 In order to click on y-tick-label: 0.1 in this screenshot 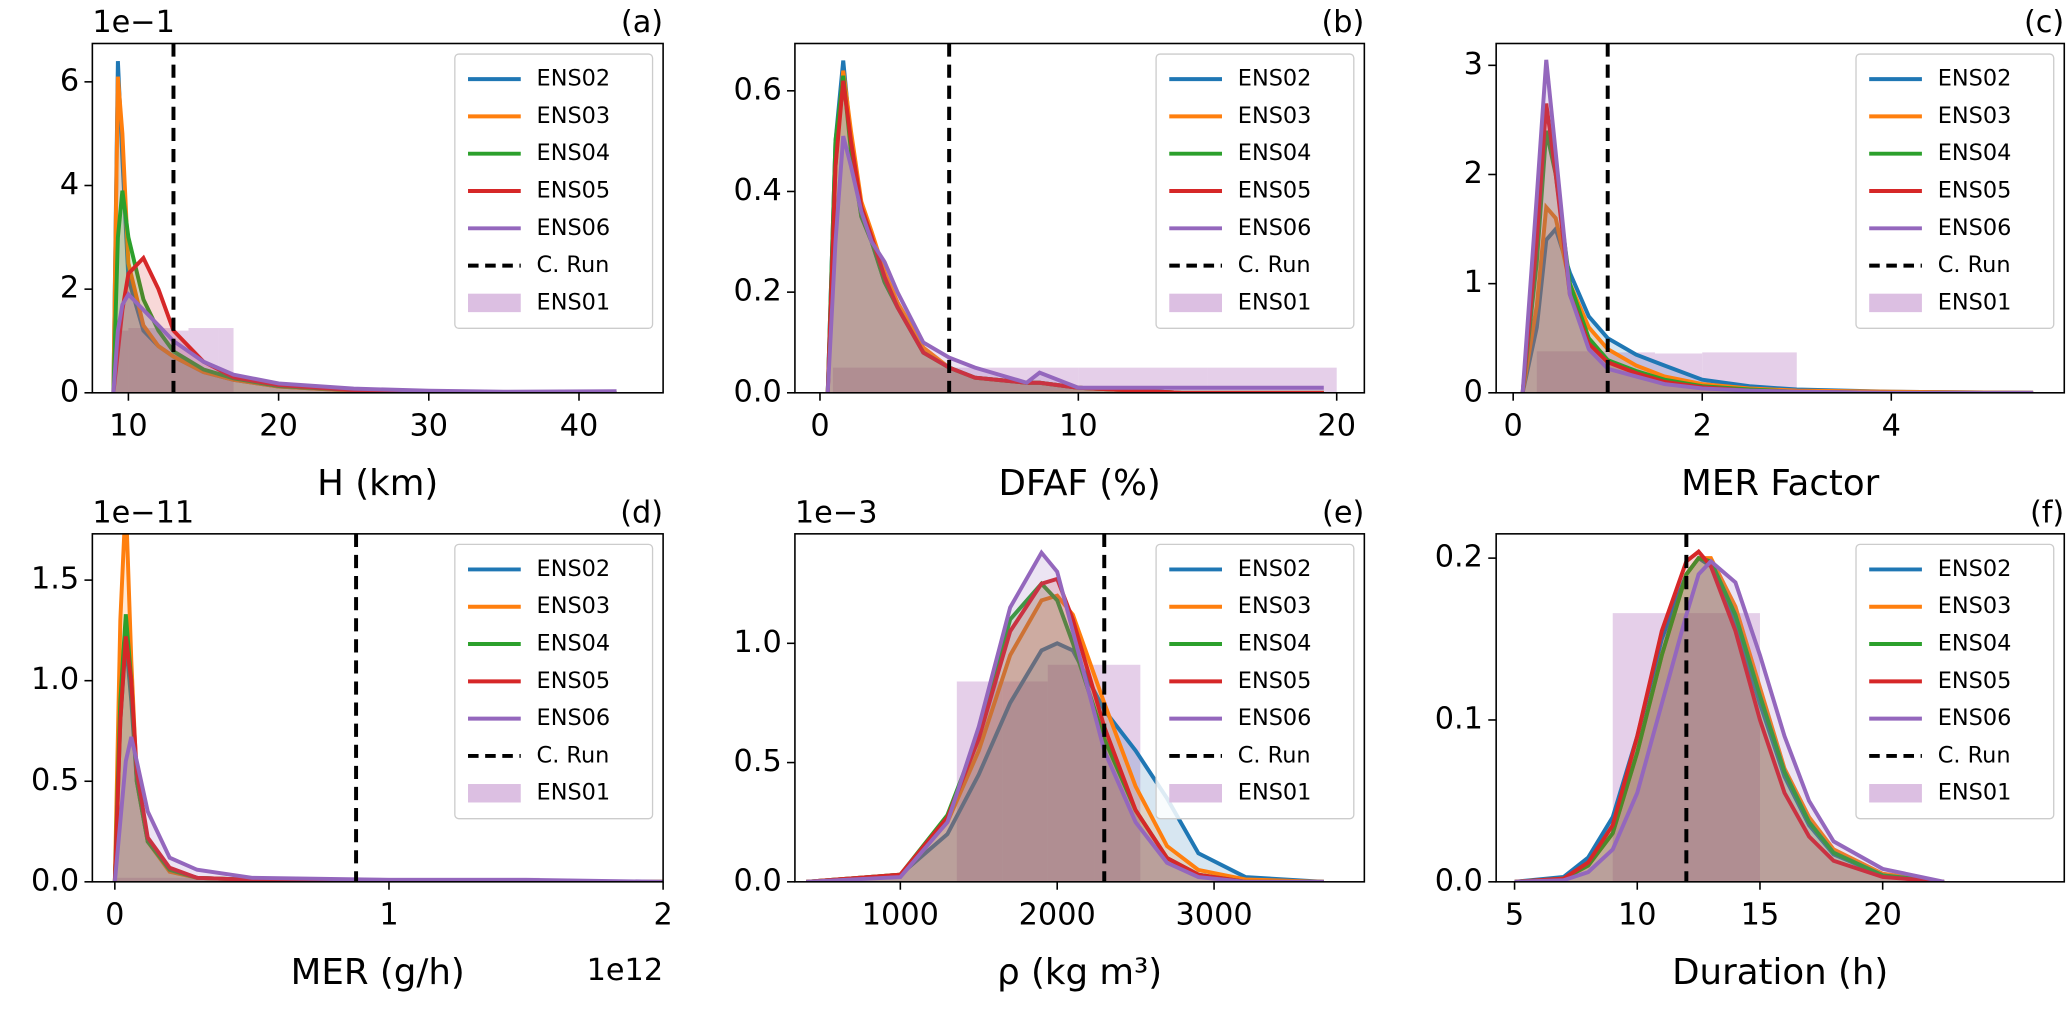, I will do `click(1459, 718)`.